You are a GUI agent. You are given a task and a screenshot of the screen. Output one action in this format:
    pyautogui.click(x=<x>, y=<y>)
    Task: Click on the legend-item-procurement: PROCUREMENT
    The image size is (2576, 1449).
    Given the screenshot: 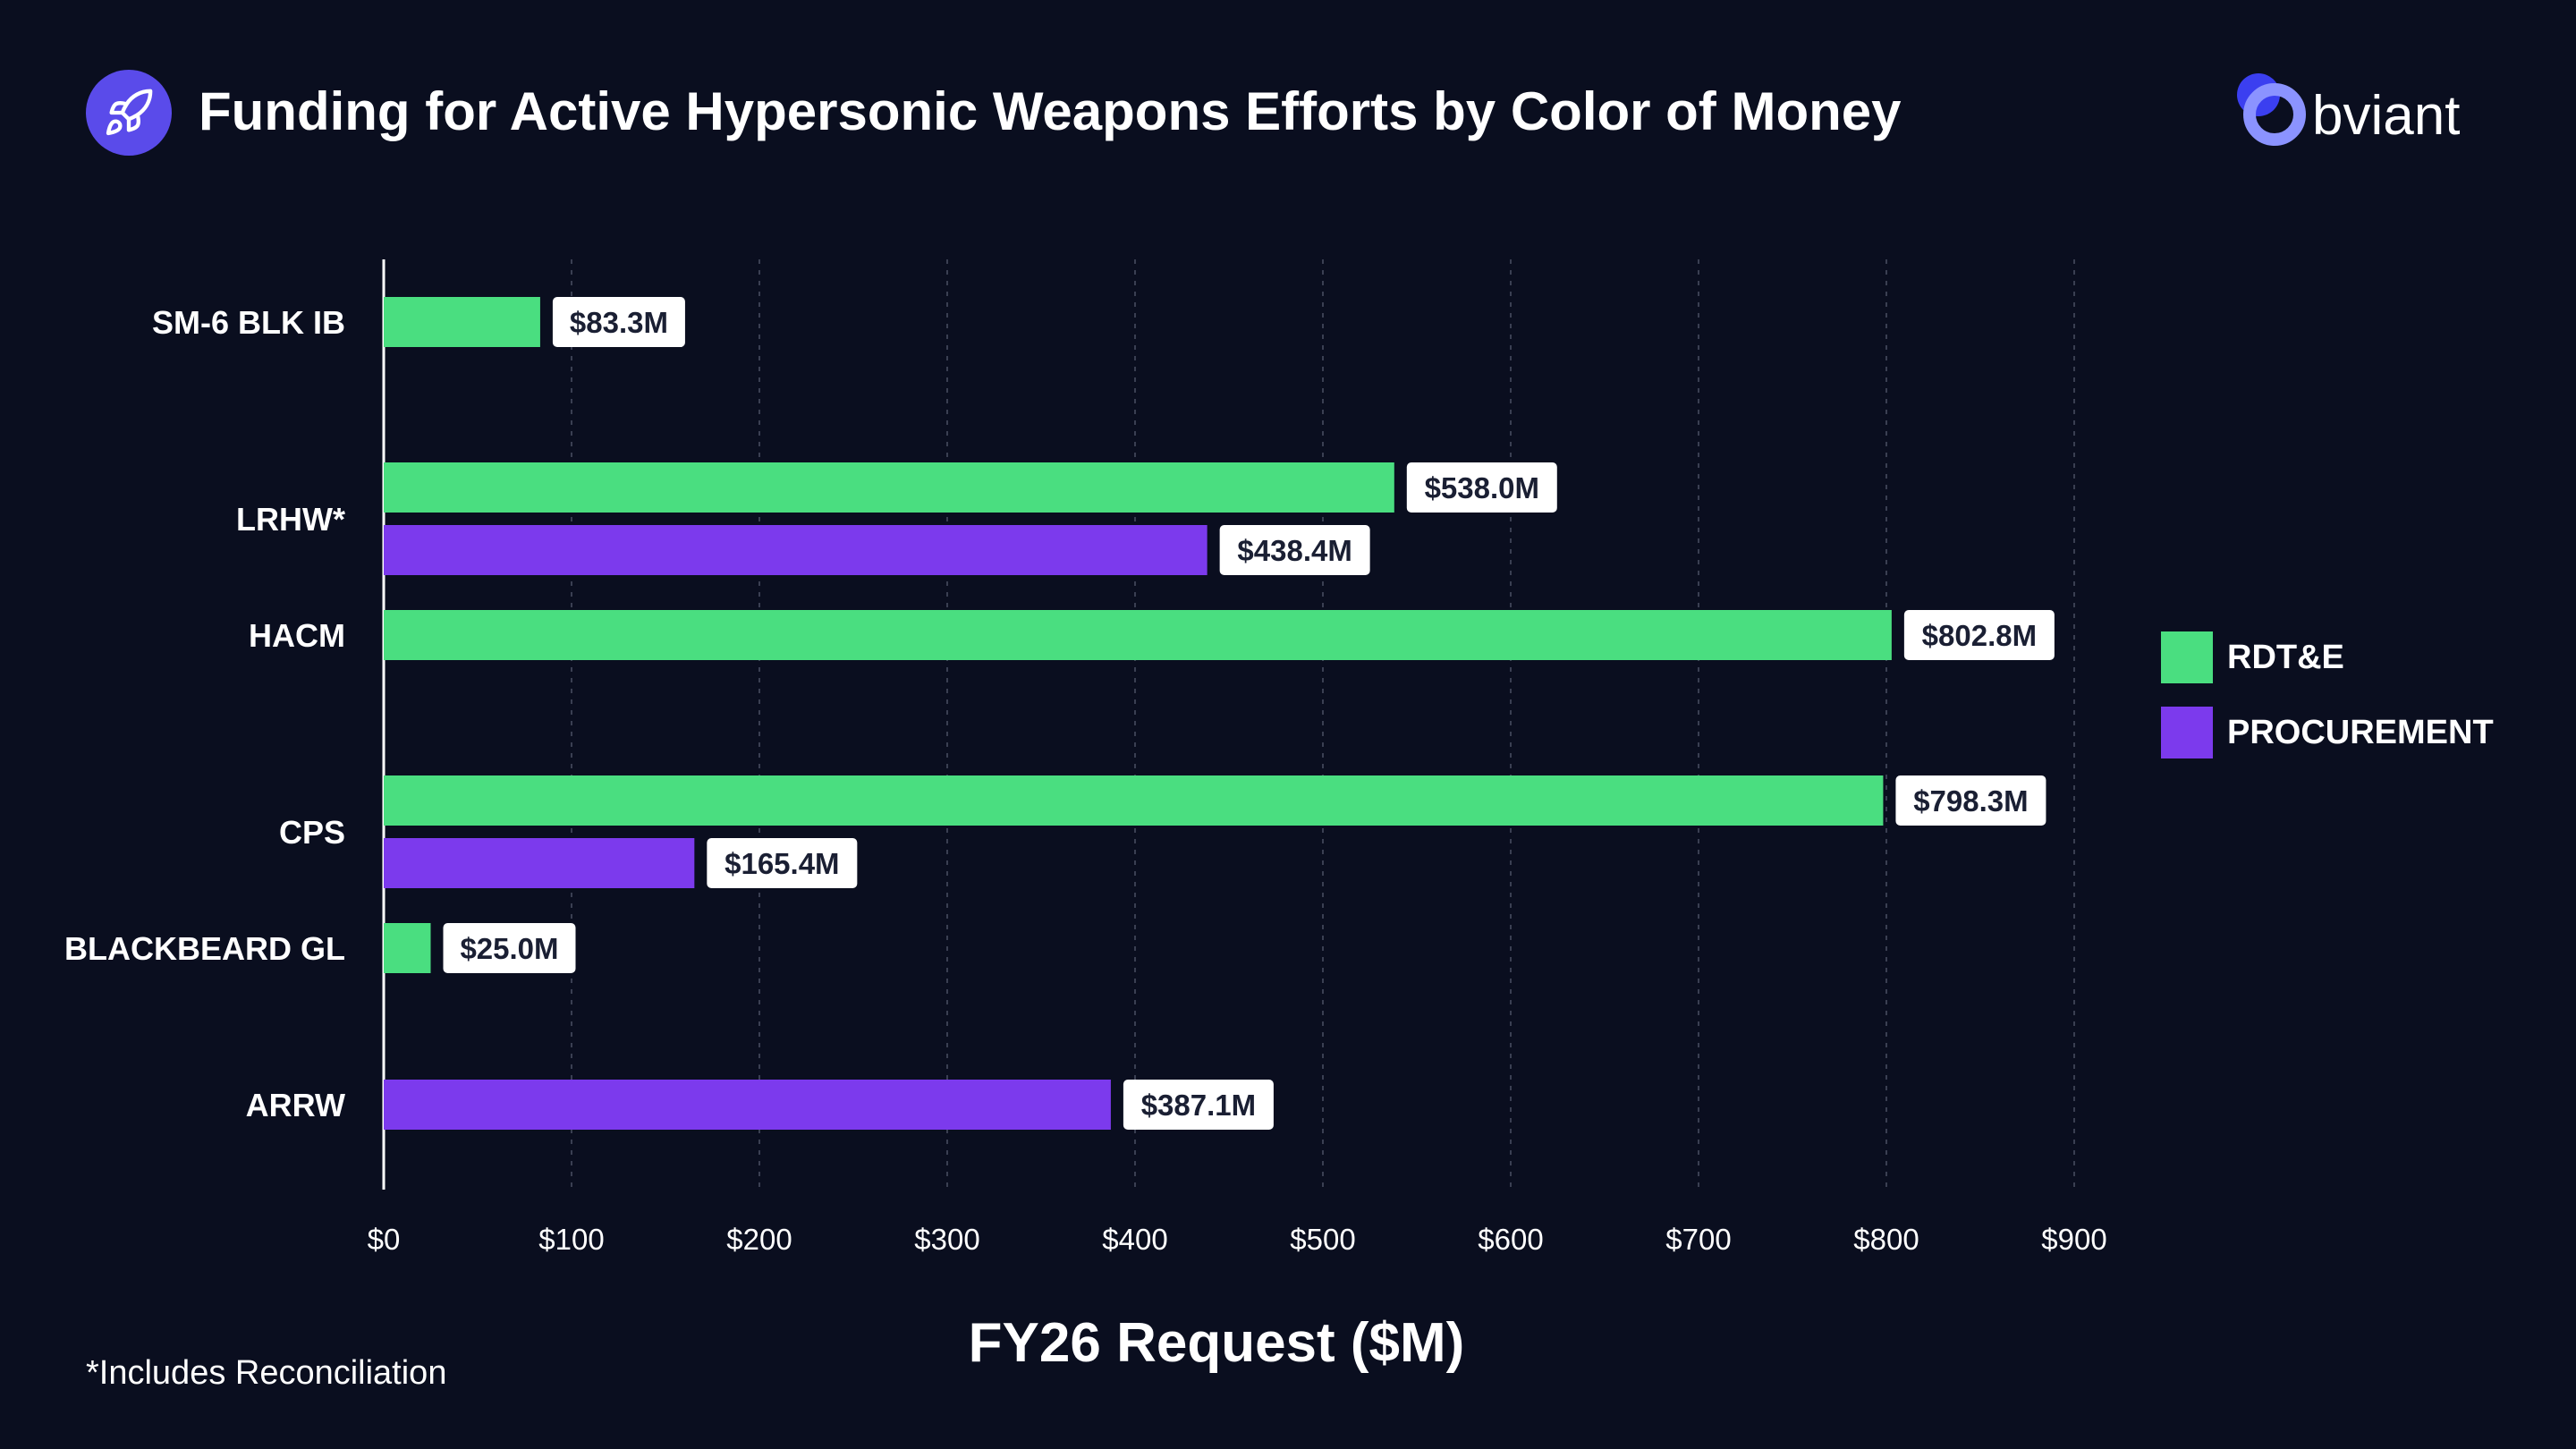 What is the action you would take?
    pyautogui.click(x=2327, y=732)
    